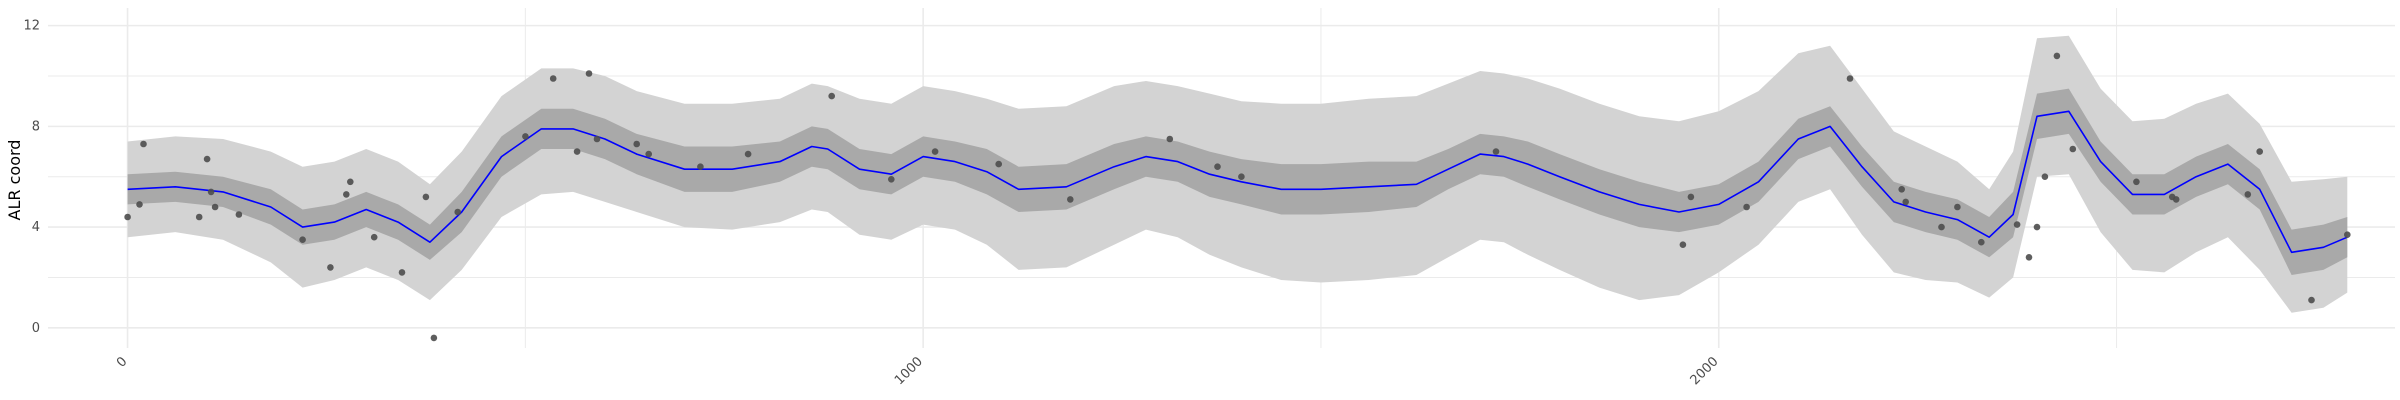  I want to click on x-tick-label: 2000, so click(1705, 371).